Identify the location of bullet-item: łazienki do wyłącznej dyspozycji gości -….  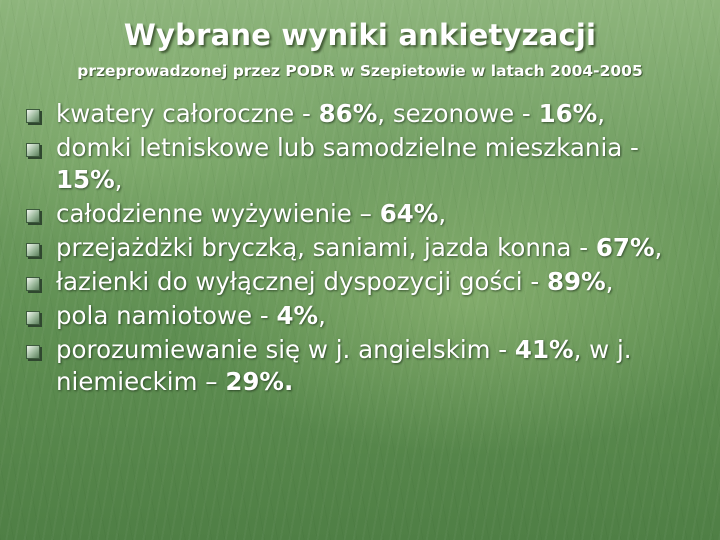
(367, 282).